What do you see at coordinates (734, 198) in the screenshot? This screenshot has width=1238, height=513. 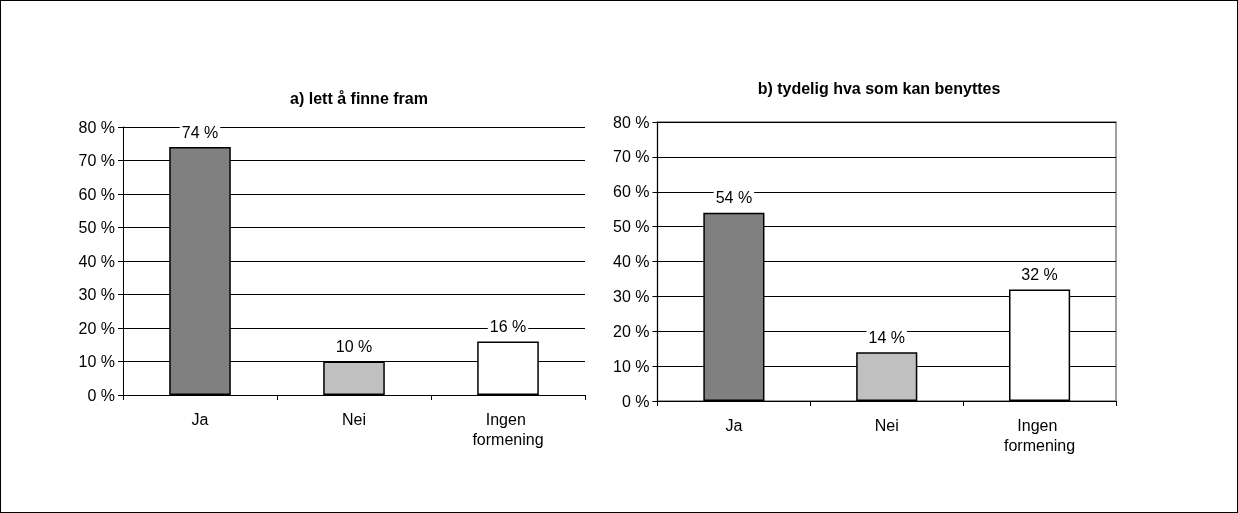 I see `data-label: 54 %` at bounding box center [734, 198].